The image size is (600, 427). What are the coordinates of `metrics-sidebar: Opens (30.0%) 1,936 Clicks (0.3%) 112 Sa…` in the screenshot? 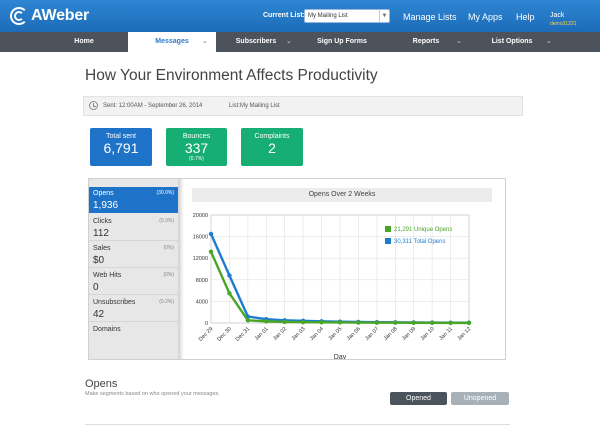 It's located at (133, 269).